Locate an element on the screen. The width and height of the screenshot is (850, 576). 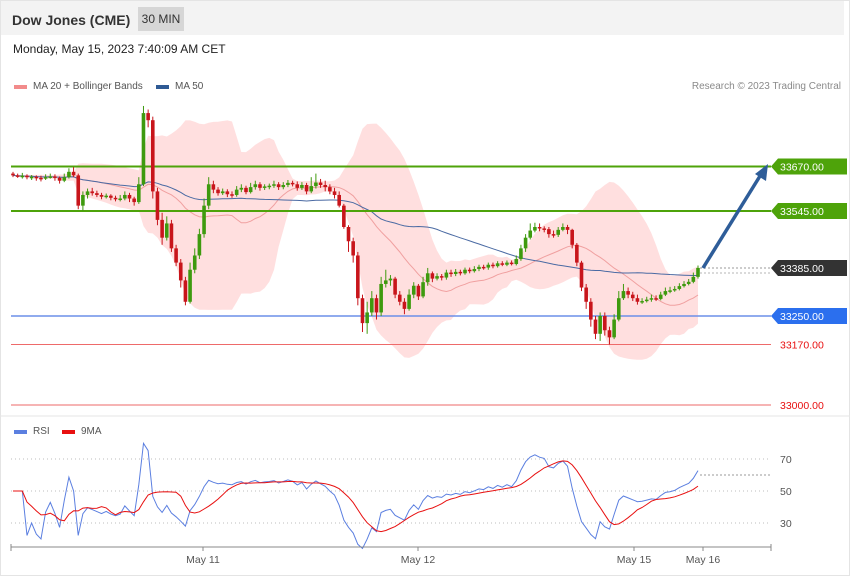
interval-selector: 30 MIN is located at coordinates (161, 19).